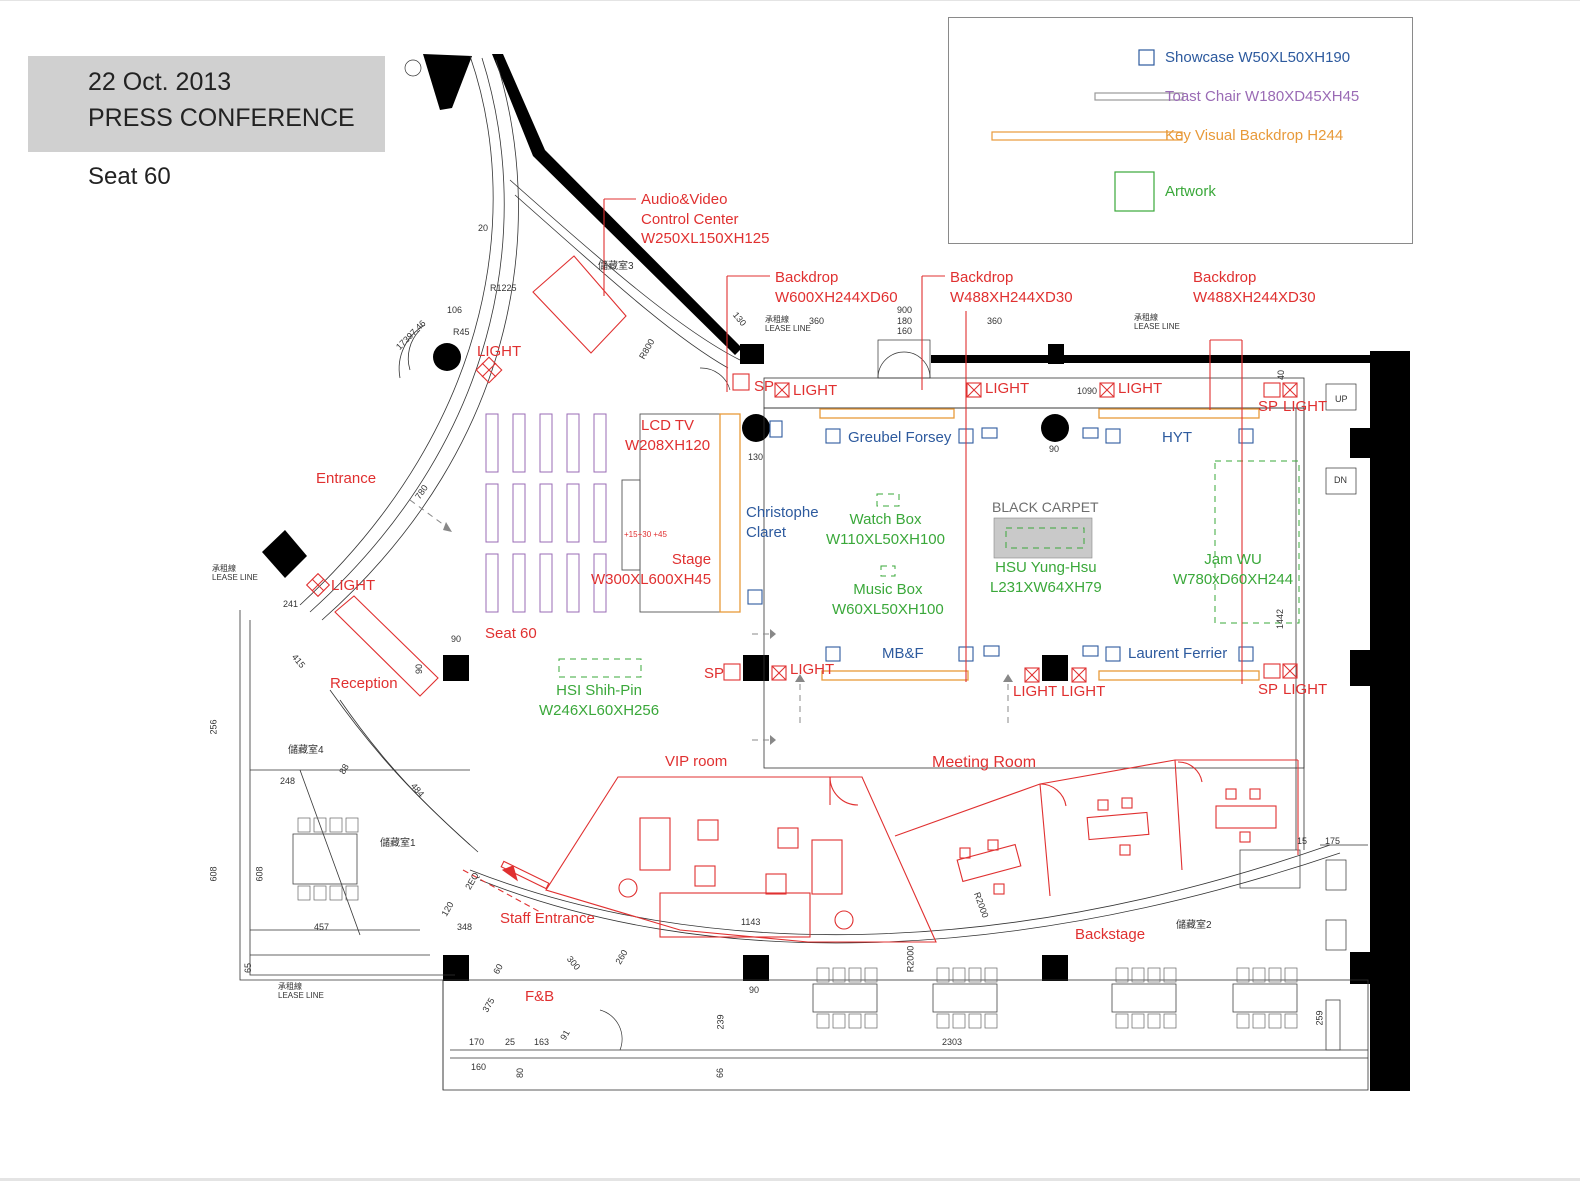 This screenshot has width=1580, height=1190. What do you see at coordinates (1268, 689) in the screenshot?
I see `sp-label-4: SP` at bounding box center [1268, 689].